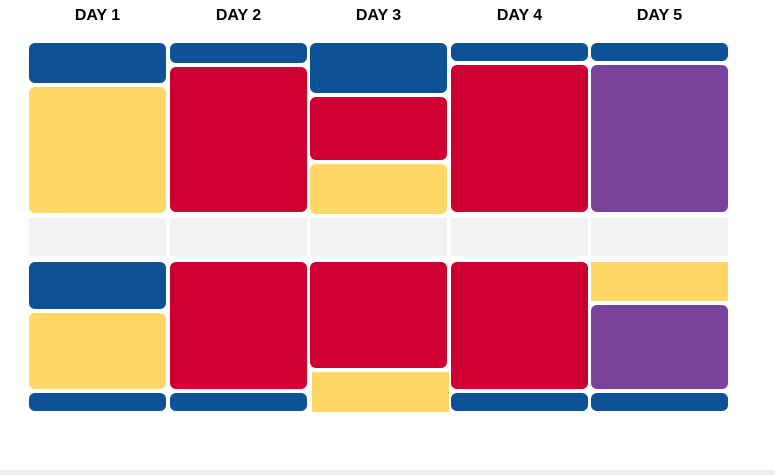 The height and width of the screenshot is (475, 775). Describe the element at coordinates (378, 237) in the screenshot. I see `day-3-break` at that location.